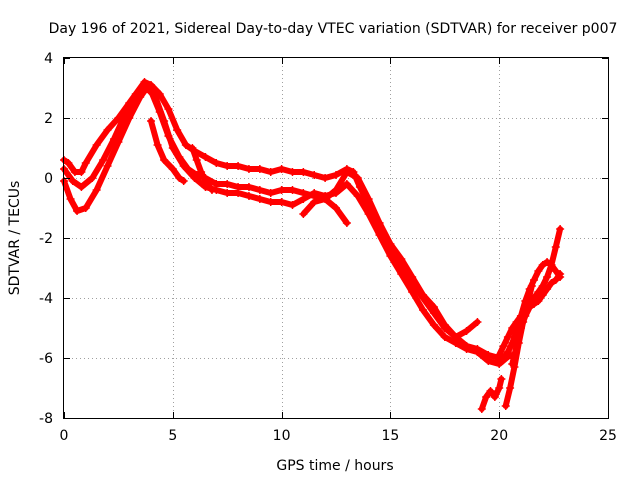 This screenshot has width=640, height=480. What do you see at coordinates (15, 238) in the screenshot?
I see `y-axis-label: SDTVAR / TECUs` at bounding box center [15, 238].